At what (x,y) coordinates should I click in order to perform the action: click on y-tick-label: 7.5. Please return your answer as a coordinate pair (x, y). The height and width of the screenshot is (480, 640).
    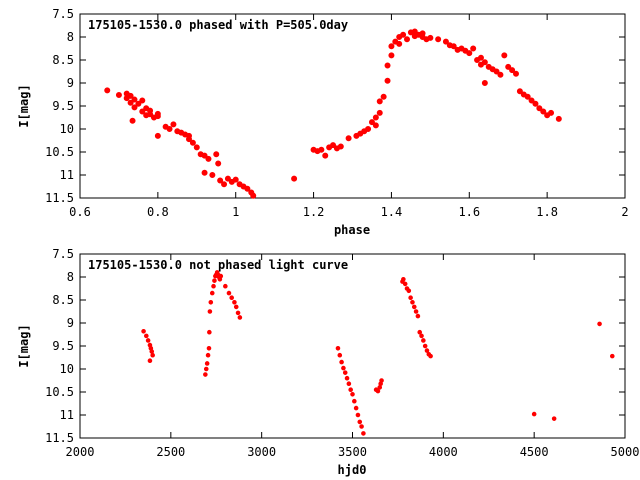
    Looking at the image, I should click on (63, 14).